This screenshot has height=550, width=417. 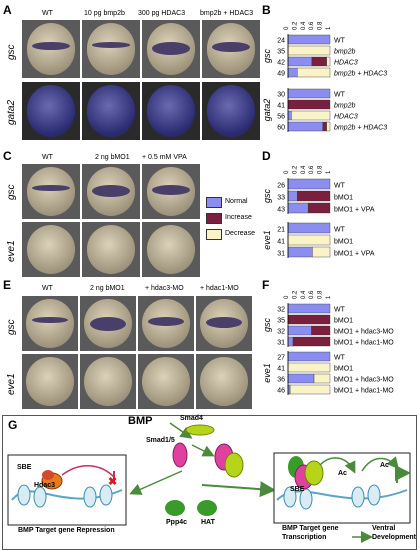 I want to click on group-label: gsc, so click(x=267, y=325).